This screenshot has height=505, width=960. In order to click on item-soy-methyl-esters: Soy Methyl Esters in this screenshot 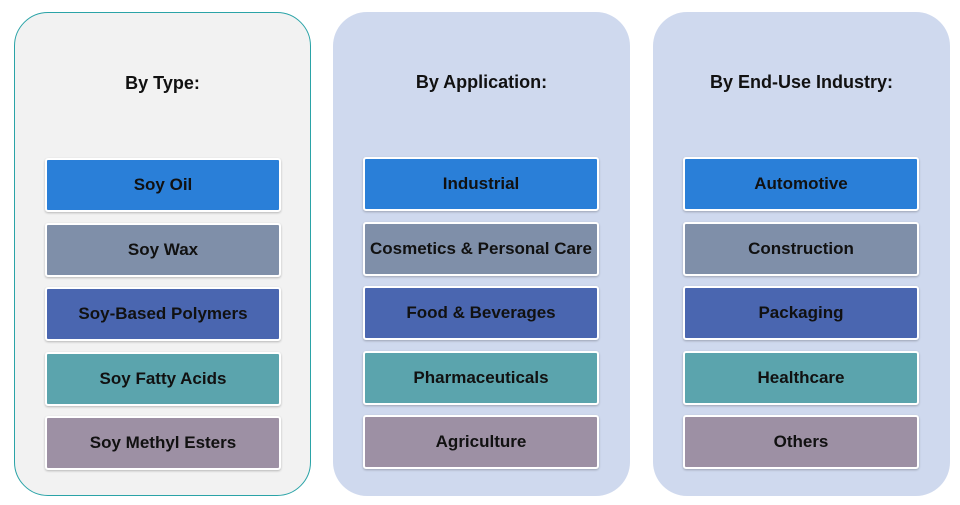, I will do `click(163, 443)`.